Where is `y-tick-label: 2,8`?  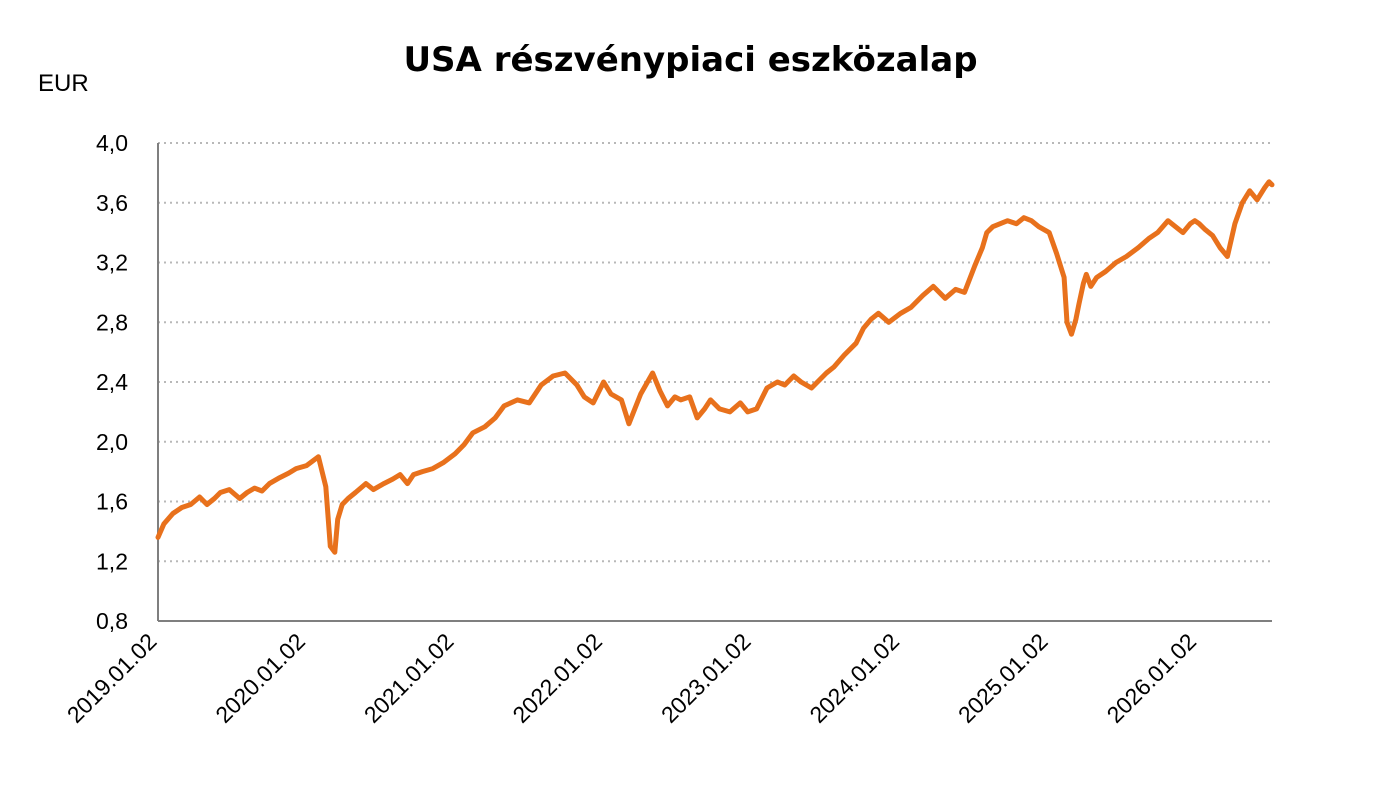 y-tick-label: 2,8 is located at coordinates (112, 322).